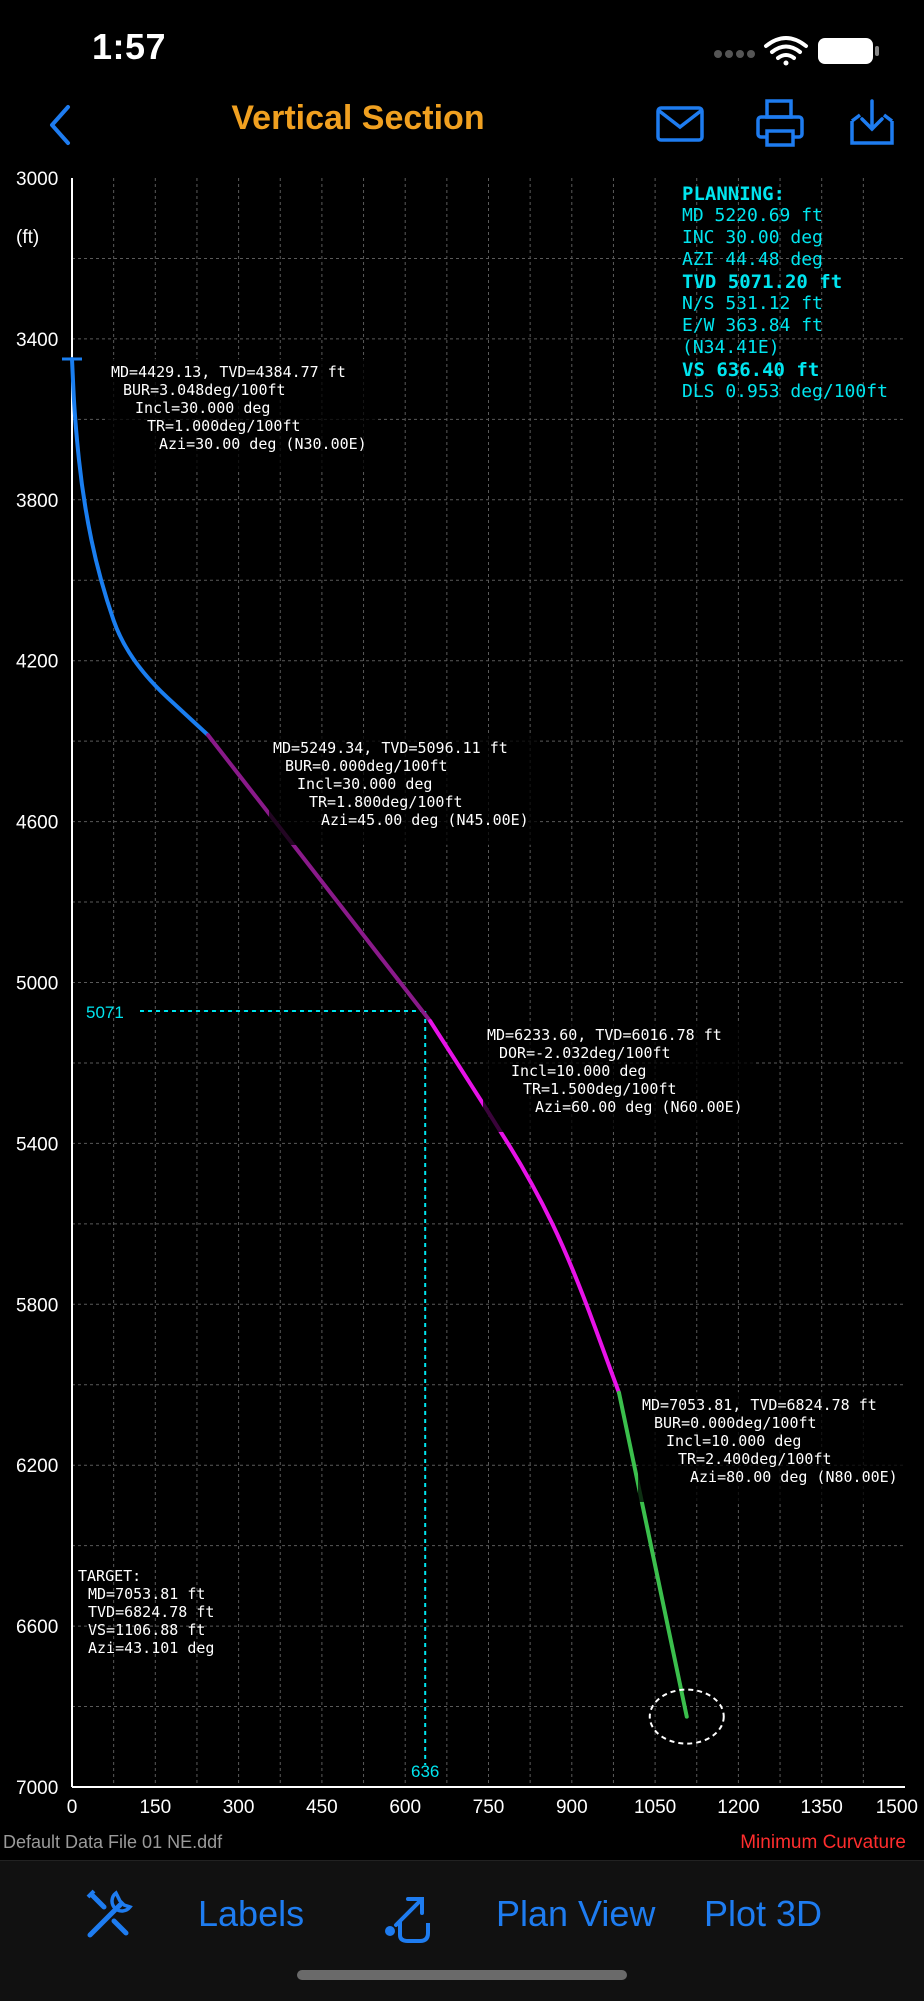 The width and height of the screenshot is (924, 2001). Describe the element at coordinates (146, 1630) in the screenshot. I see `target-line: VS=1106.88 ft` at that location.